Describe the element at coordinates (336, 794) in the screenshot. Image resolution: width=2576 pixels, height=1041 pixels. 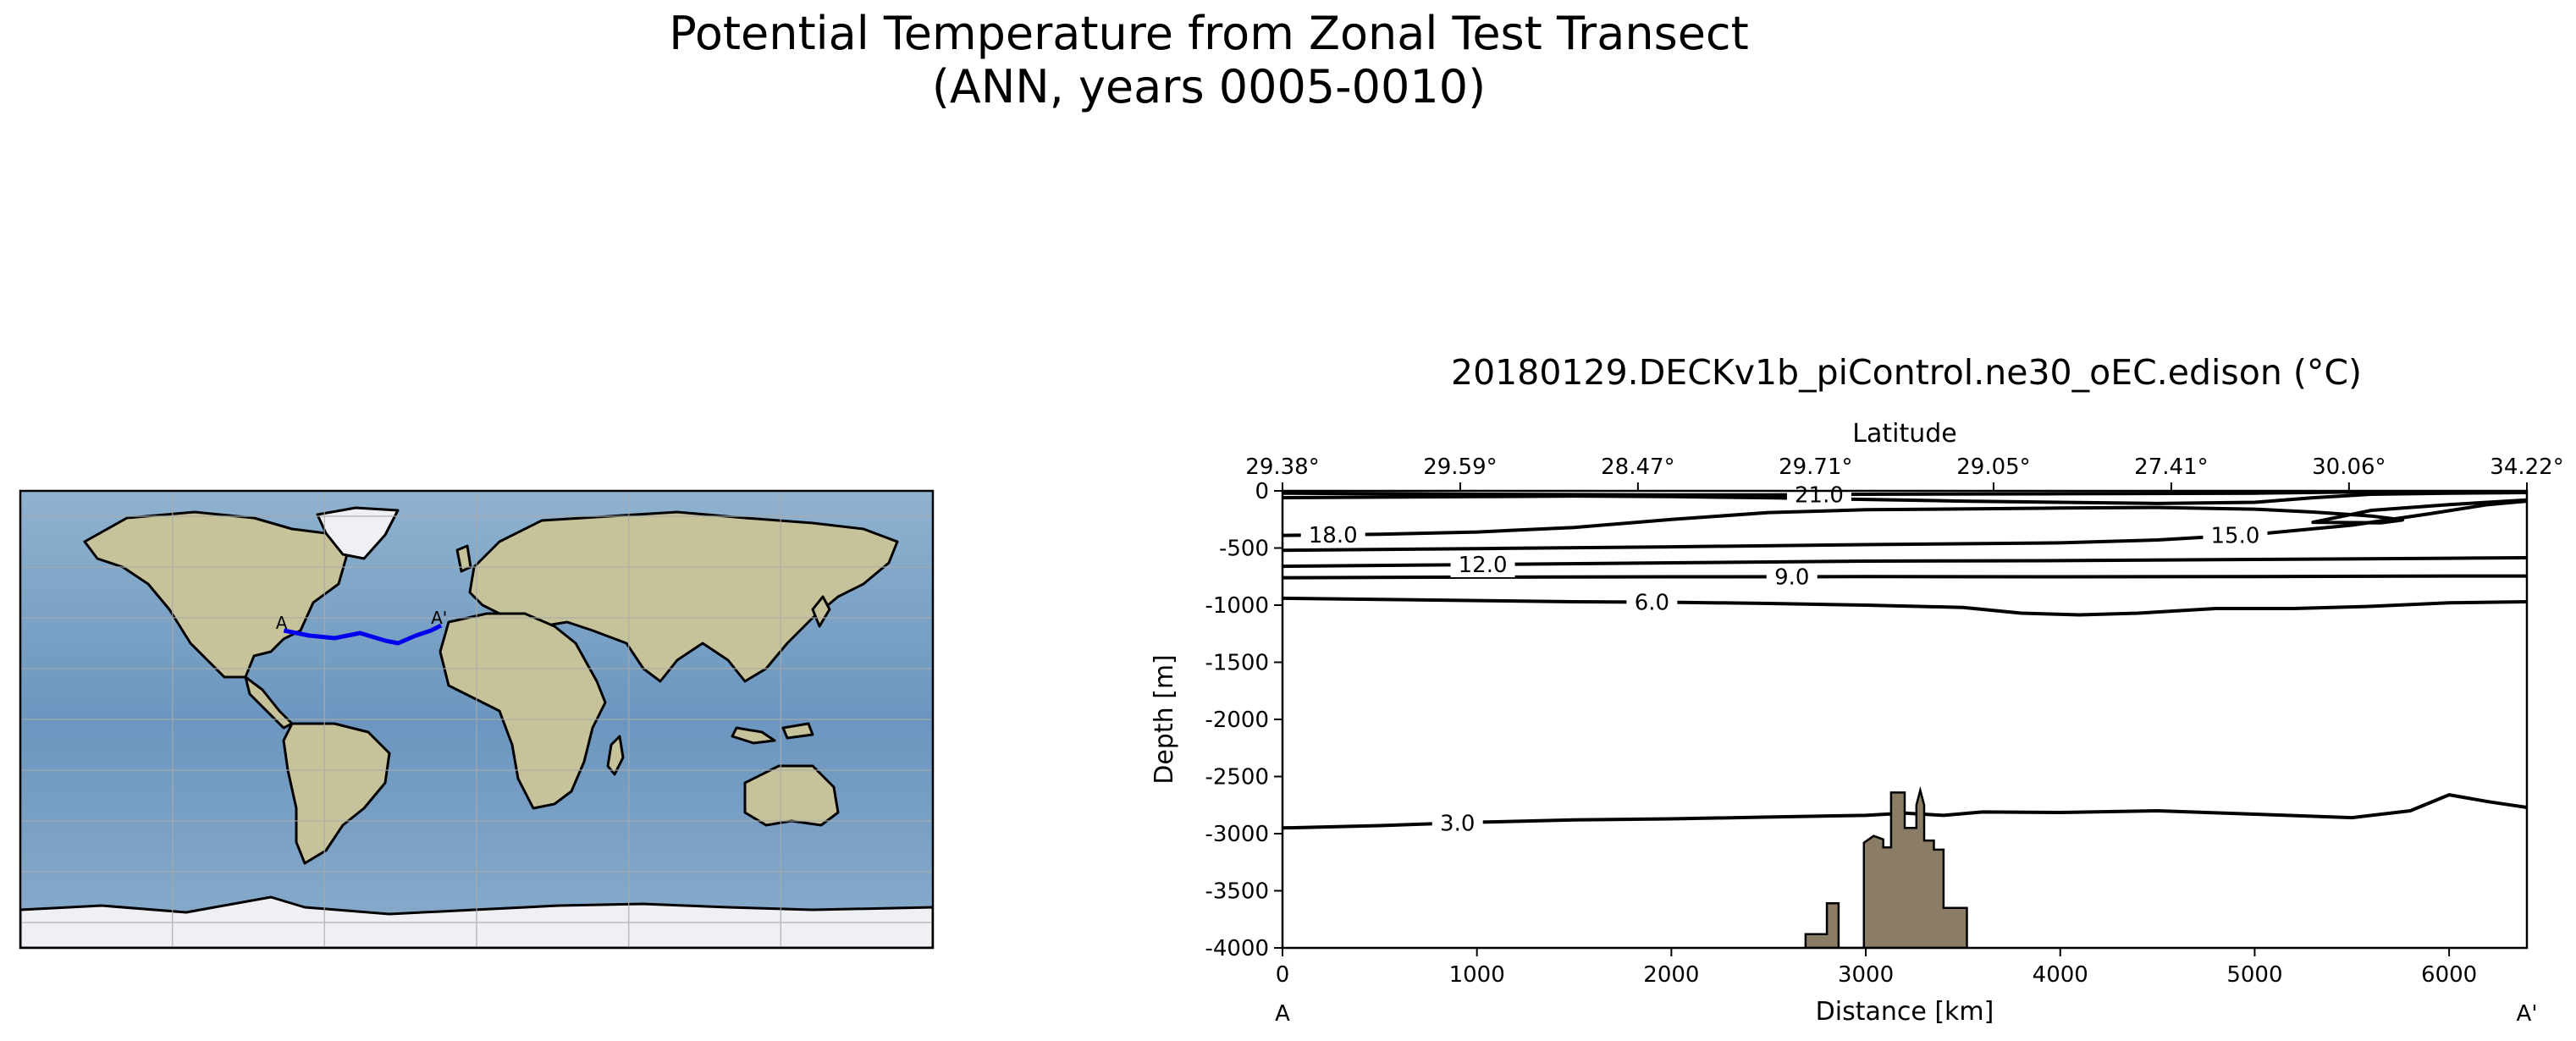
I see `continent-south-america` at that location.